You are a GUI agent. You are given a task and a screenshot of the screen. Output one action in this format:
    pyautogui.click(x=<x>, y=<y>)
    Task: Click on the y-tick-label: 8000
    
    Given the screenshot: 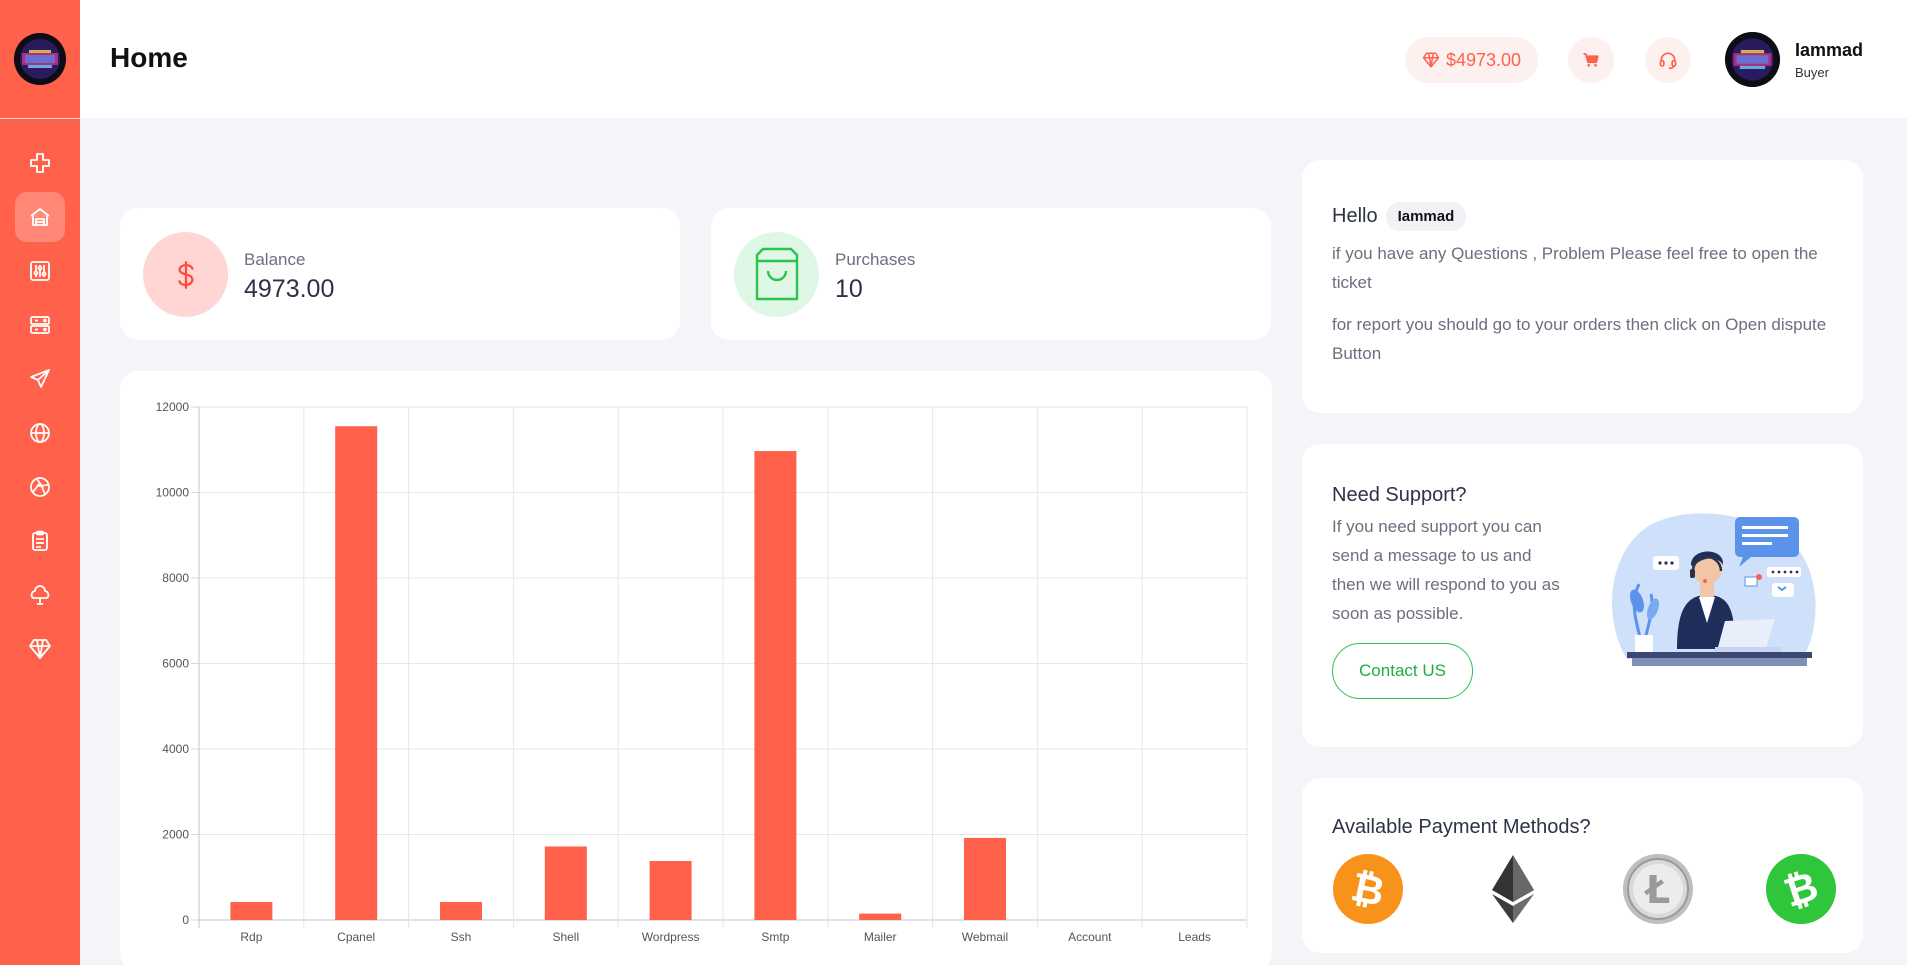 What is the action you would take?
    pyautogui.click(x=175, y=578)
    